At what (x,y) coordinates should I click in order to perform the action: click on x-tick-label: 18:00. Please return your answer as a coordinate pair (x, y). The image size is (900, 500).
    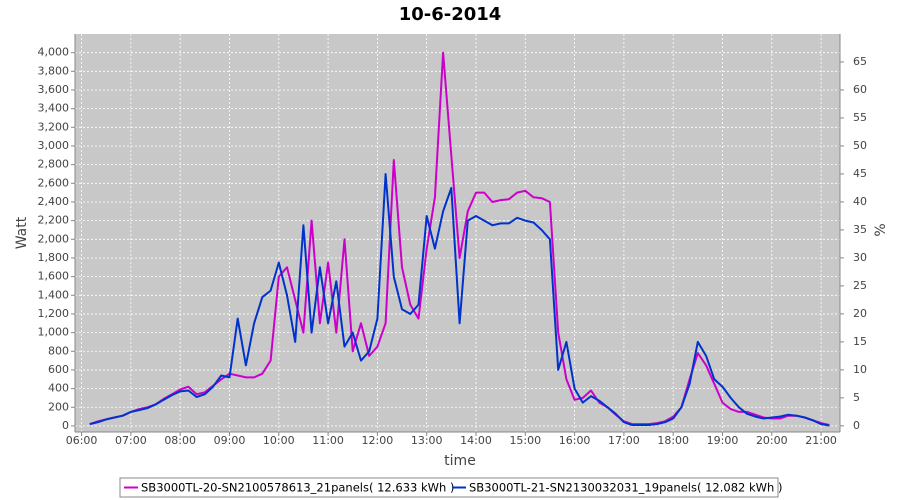
    Looking at the image, I should click on (673, 440).